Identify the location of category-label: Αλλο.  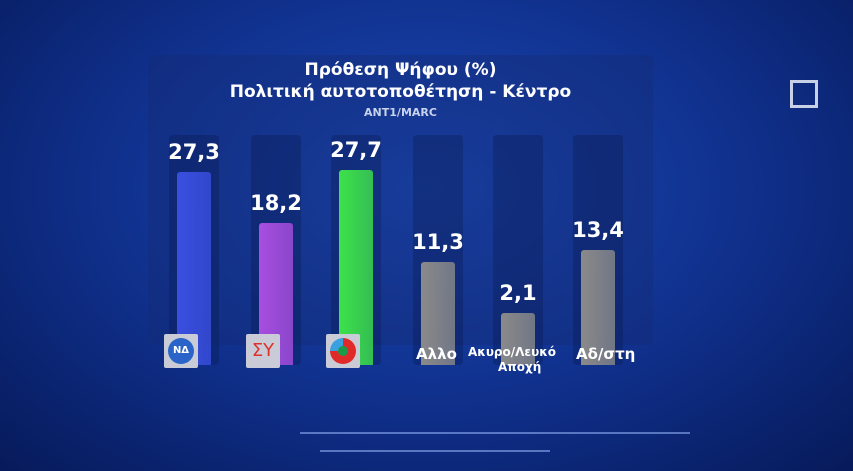
(436, 354).